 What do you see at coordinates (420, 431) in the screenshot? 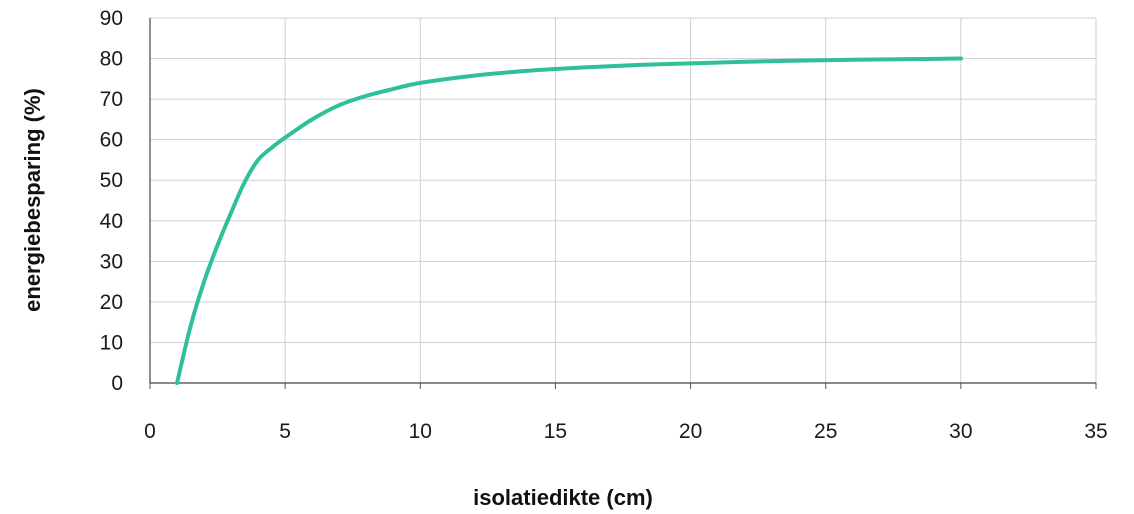
I see `x-tick-label: 10` at bounding box center [420, 431].